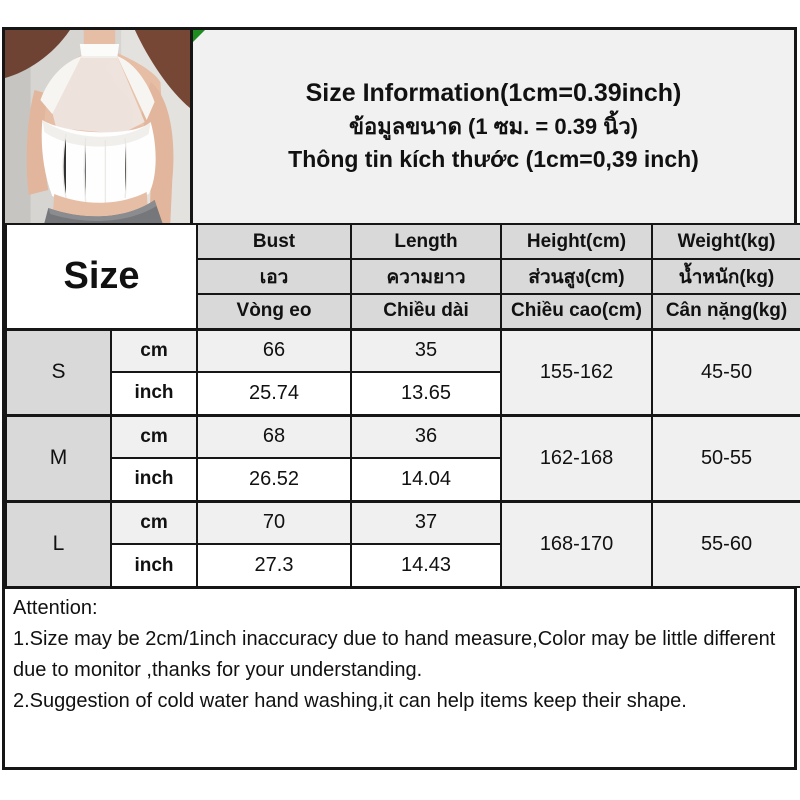  What do you see at coordinates (577, 241) in the screenshot?
I see `header-height-en: Height(cm)` at bounding box center [577, 241].